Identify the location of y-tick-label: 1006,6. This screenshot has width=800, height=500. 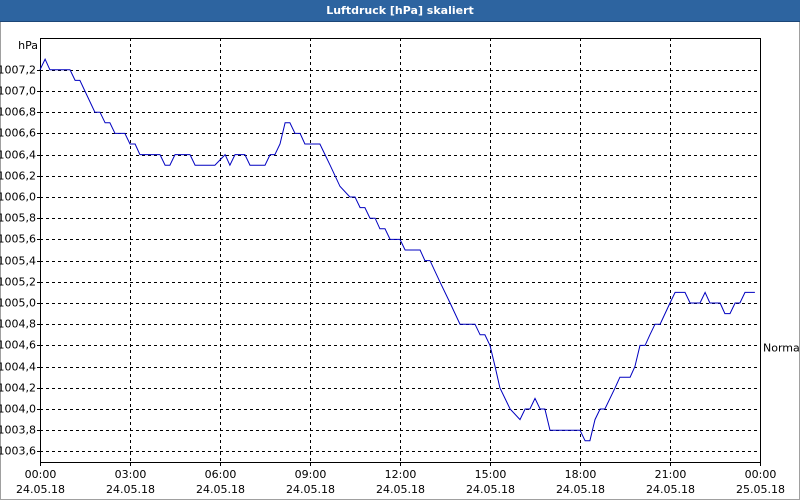
(18, 133).